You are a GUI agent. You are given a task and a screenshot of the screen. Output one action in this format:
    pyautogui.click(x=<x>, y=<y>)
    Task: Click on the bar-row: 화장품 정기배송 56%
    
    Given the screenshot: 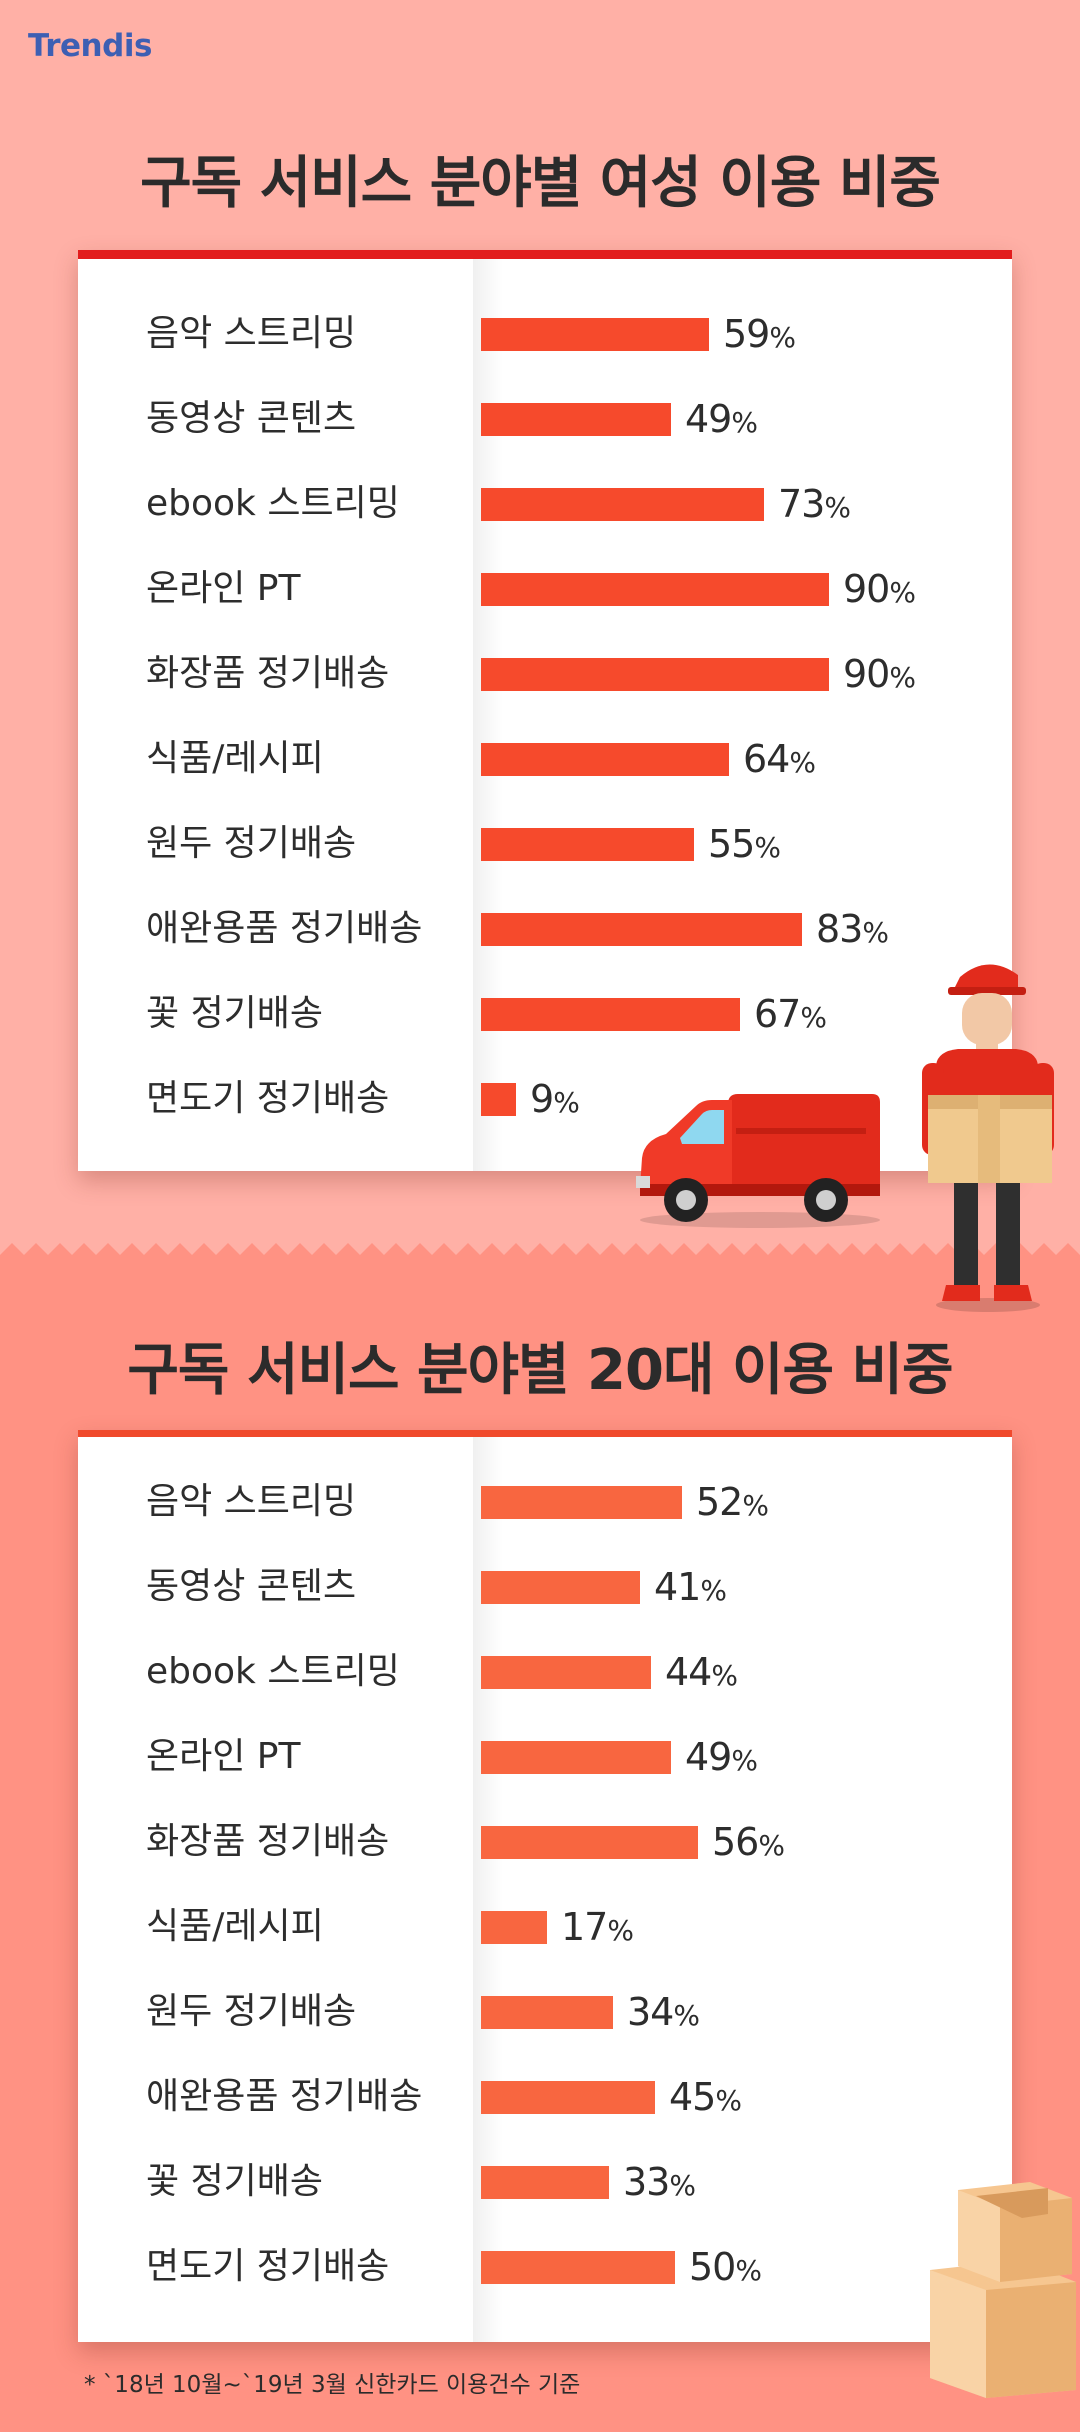 What is the action you would take?
    pyautogui.click(x=545, y=1842)
    